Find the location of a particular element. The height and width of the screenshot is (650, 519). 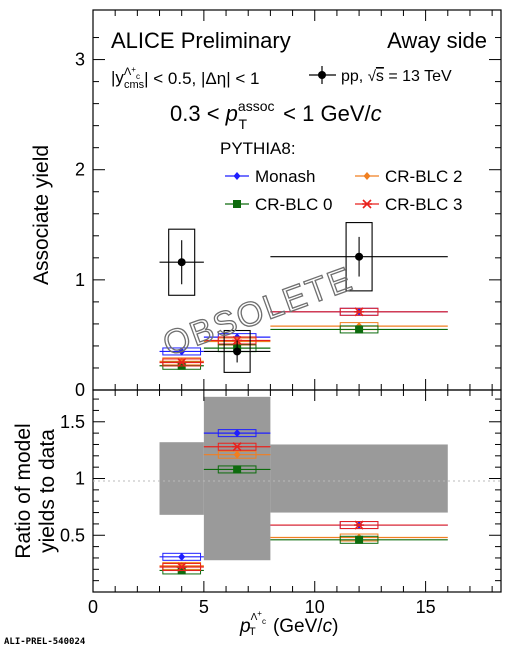

y-tick-label-bottom: 1.5 is located at coordinates (72, 422).